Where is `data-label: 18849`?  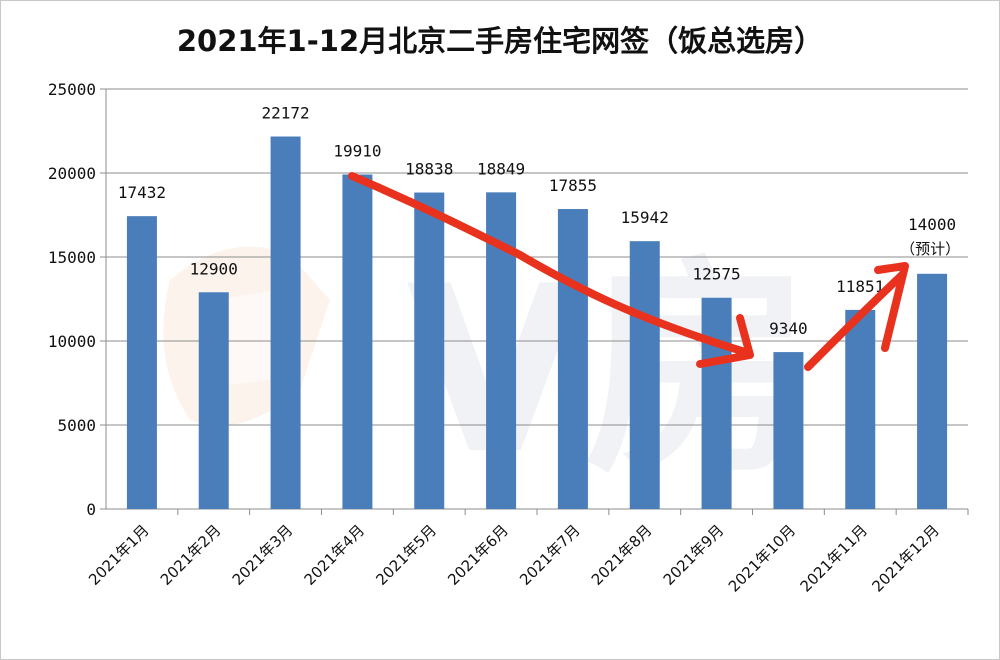
data-label: 18849 is located at coordinates (501, 168).